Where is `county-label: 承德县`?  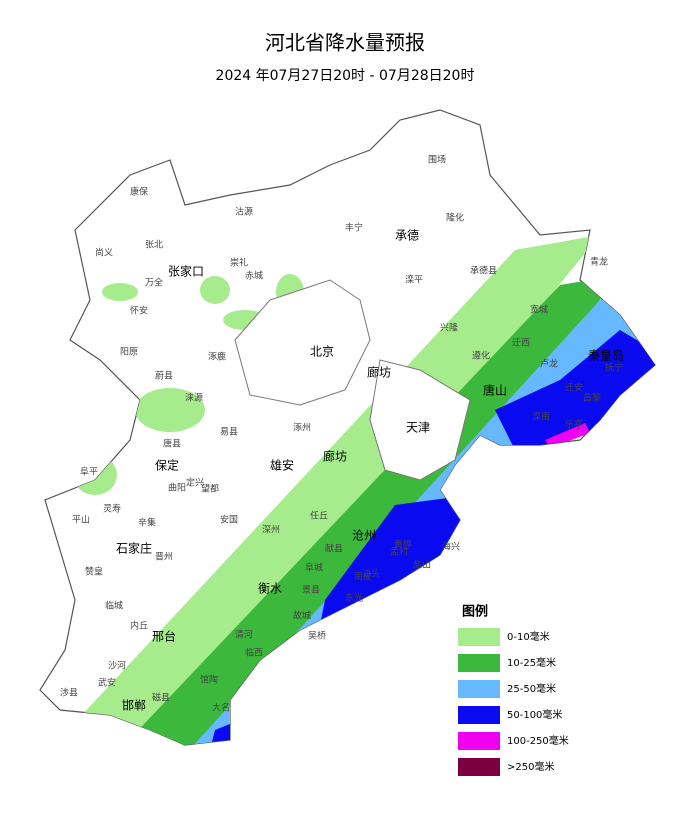
county-label: 承德县 is located at coordinates (483, 271).